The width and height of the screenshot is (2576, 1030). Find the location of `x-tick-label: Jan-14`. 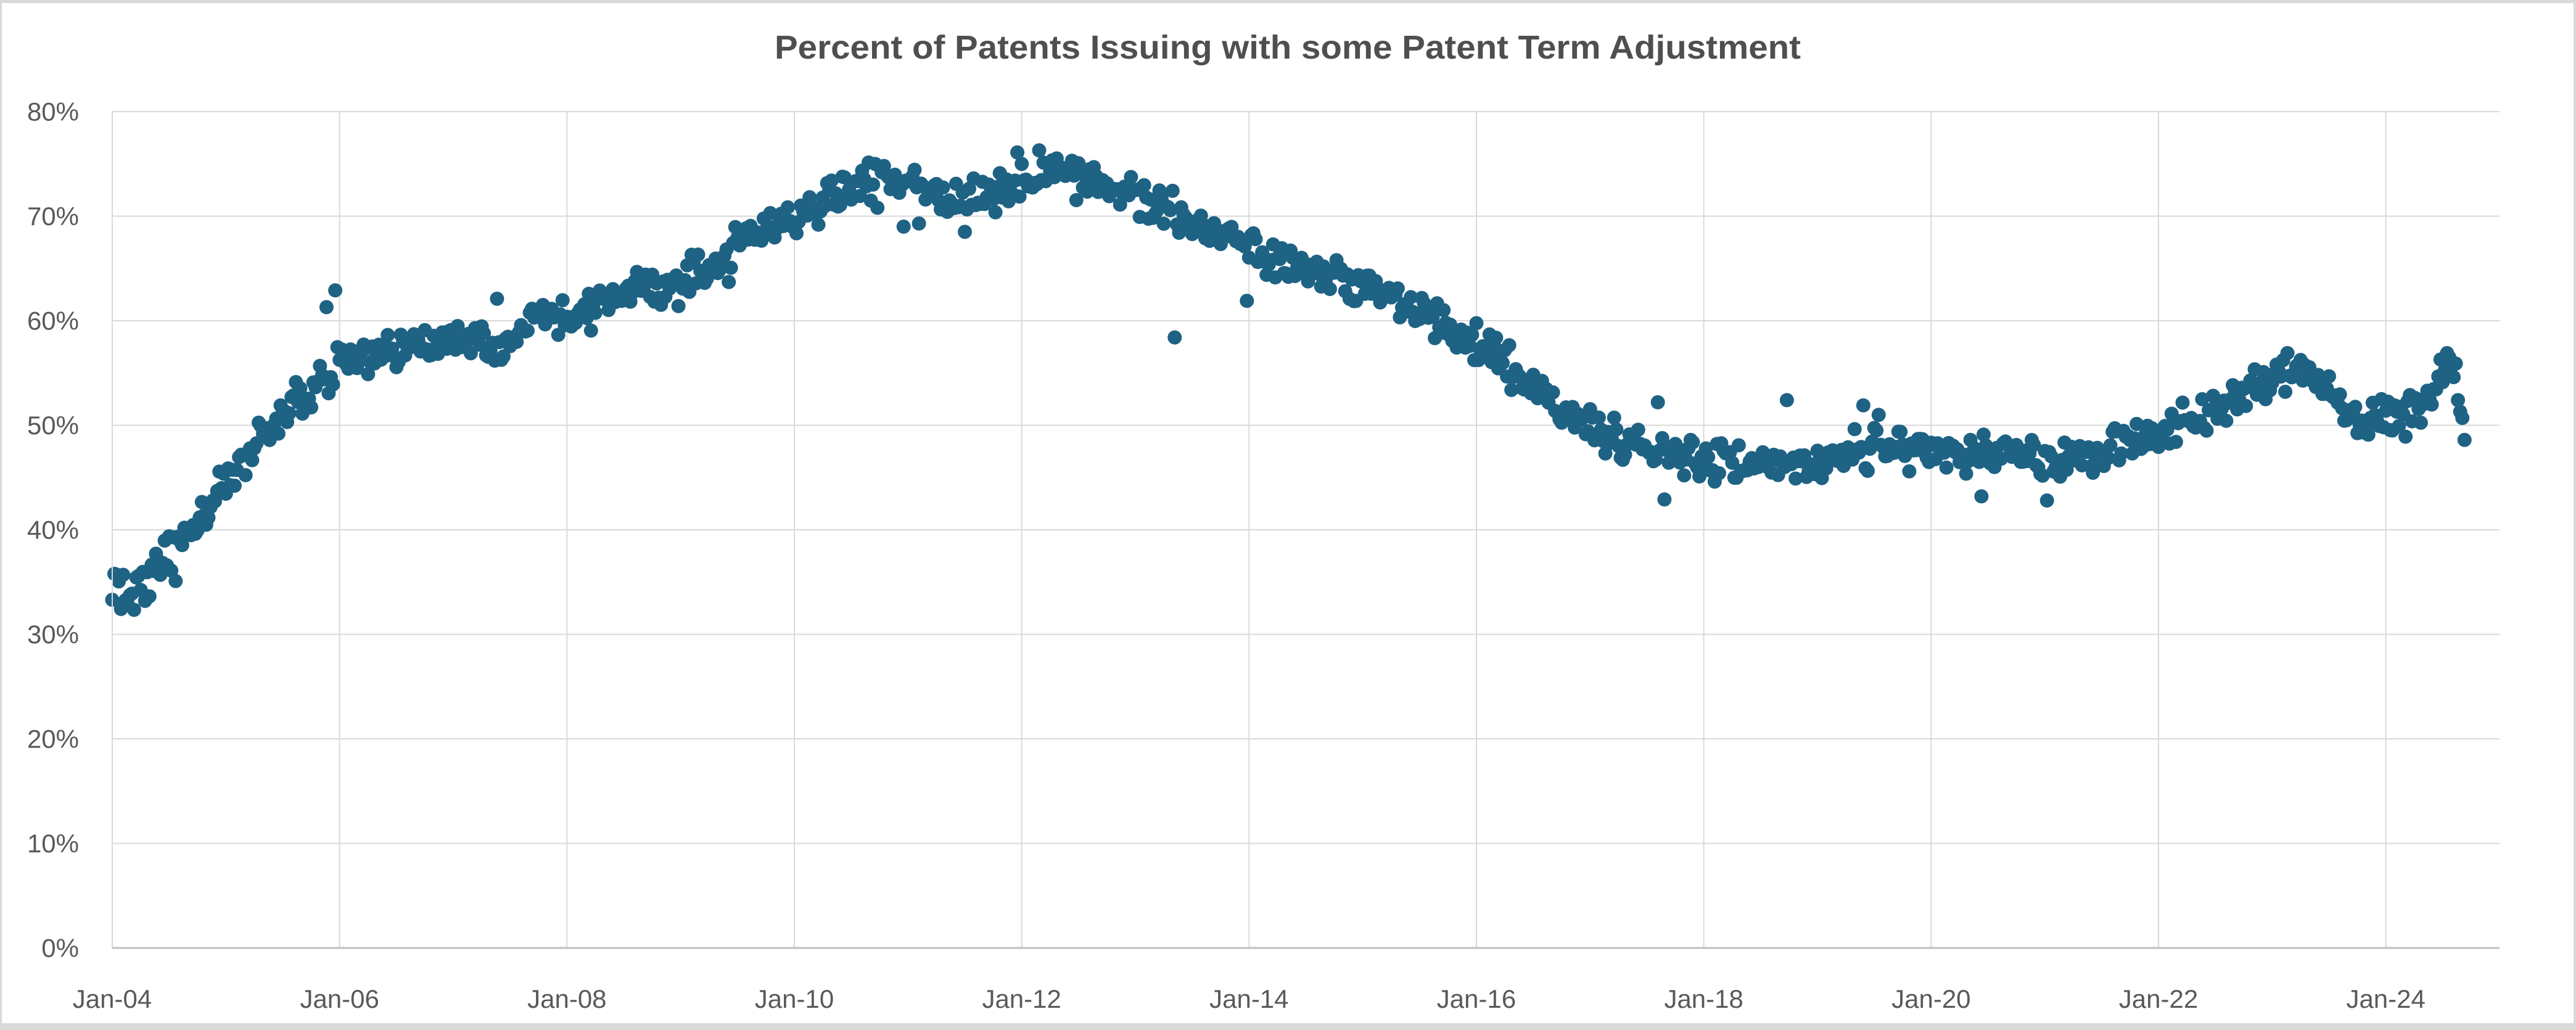

x-tick-label: Jan-14 is located at coordinates (1248, 998).